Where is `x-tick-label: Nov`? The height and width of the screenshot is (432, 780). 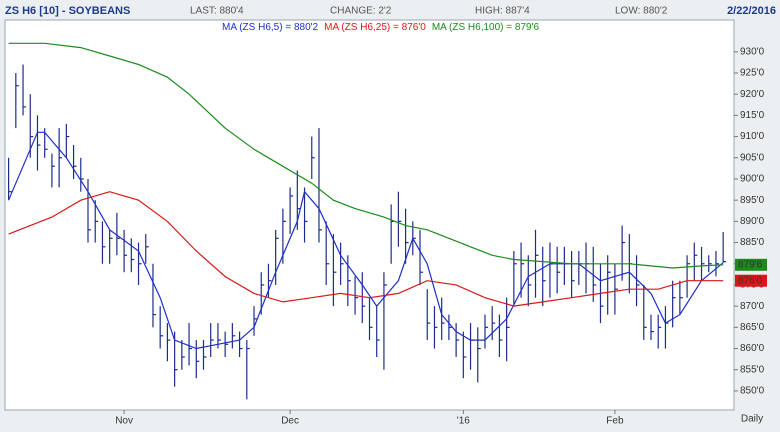
x-tick-label: Nov is located at coordinates (124, 421).